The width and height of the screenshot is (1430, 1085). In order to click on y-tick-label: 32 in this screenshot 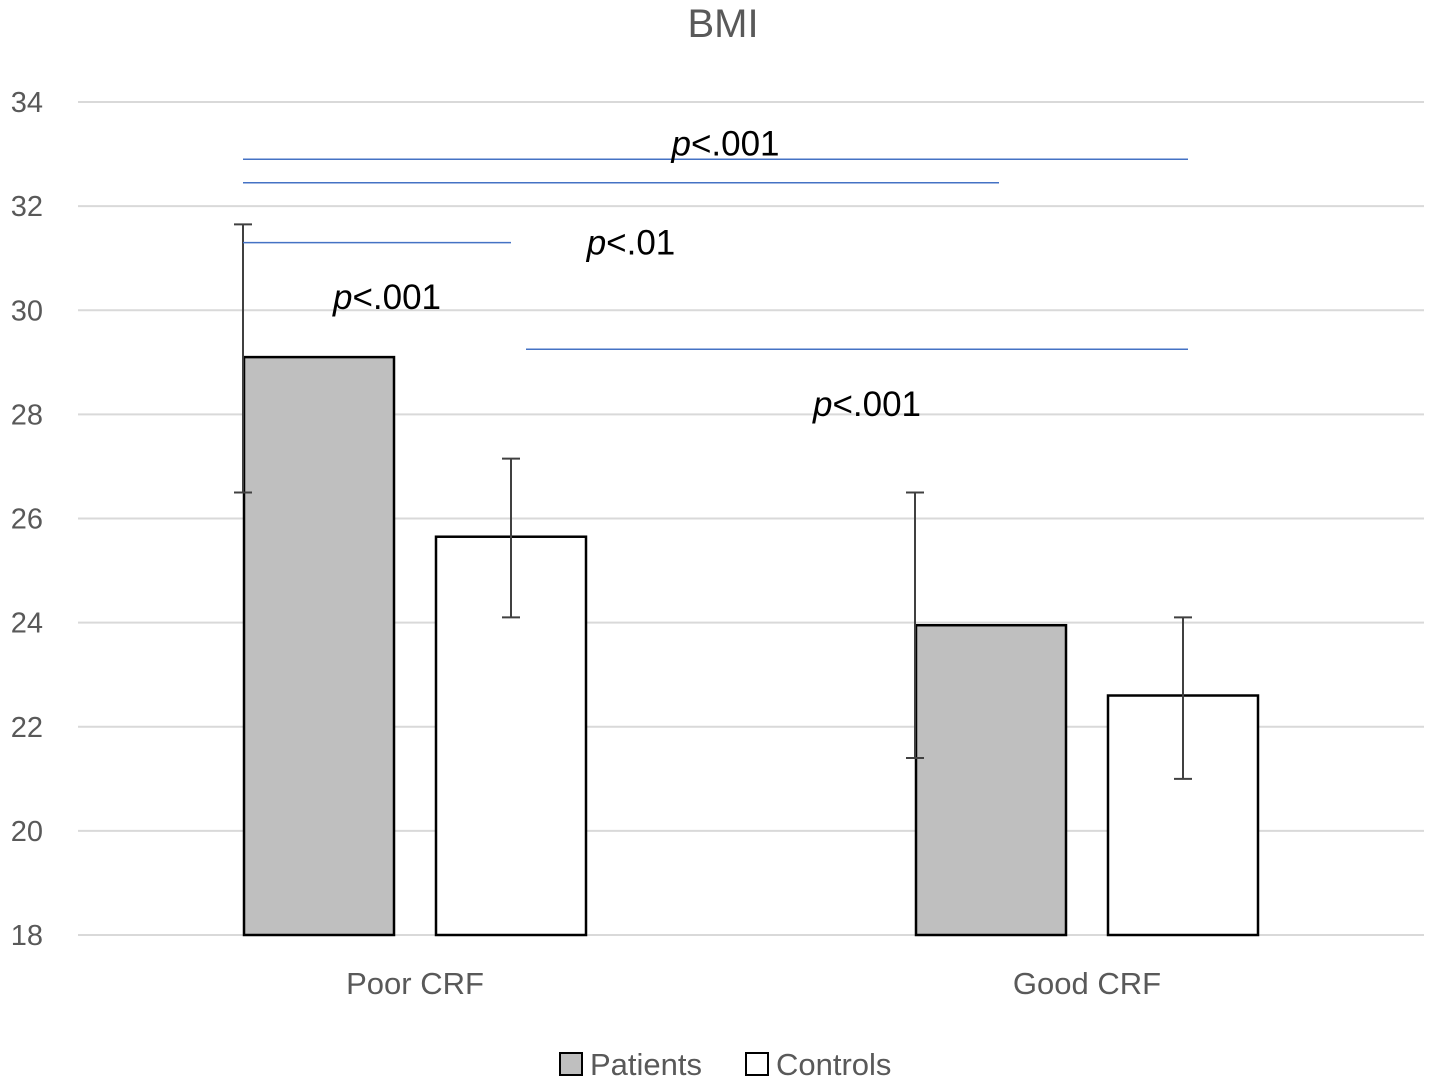, I will do `click(27, 207)`.